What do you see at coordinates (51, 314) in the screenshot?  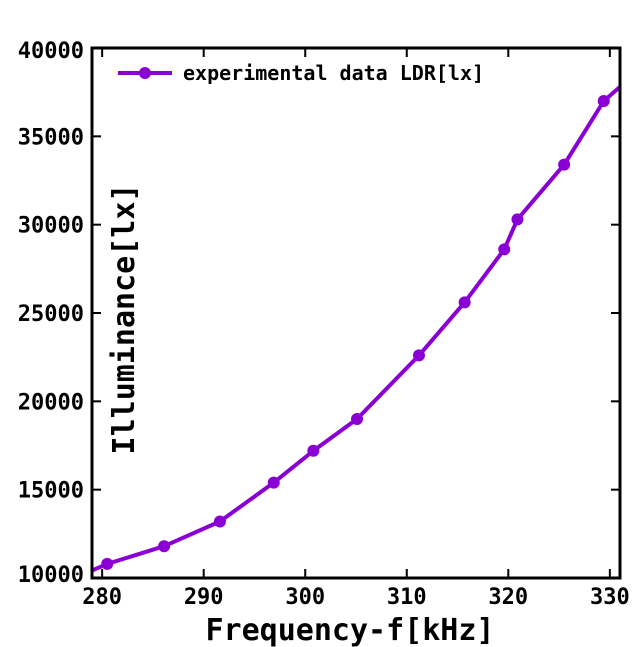 I see `y-tick-label: 25000` at bounding box center [51, 314].